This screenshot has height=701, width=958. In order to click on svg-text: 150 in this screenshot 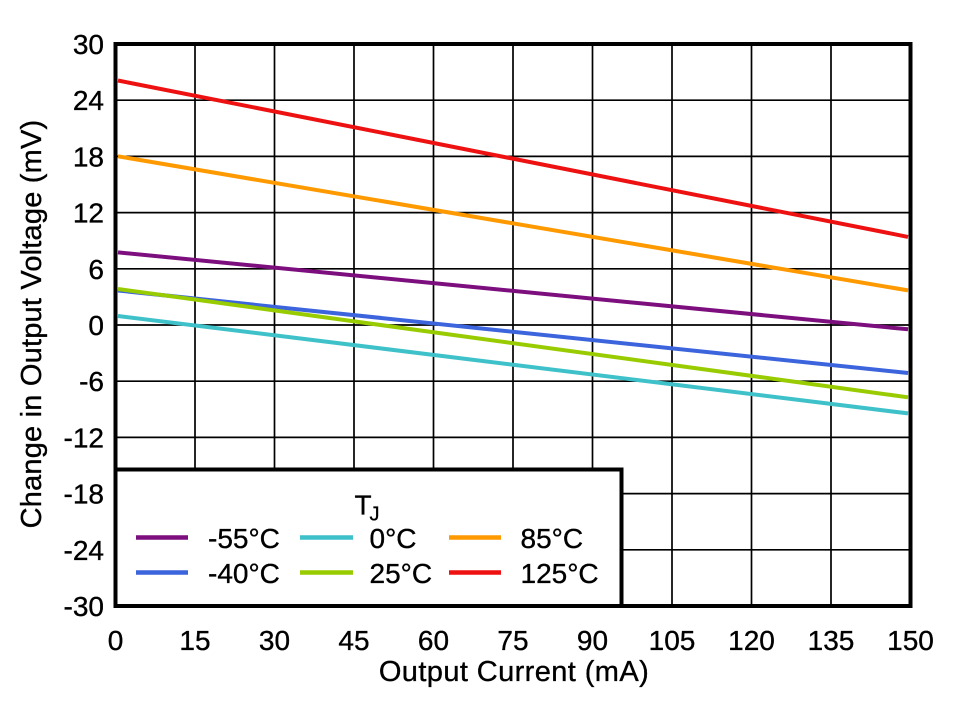, I will do `click(910, 640)`.